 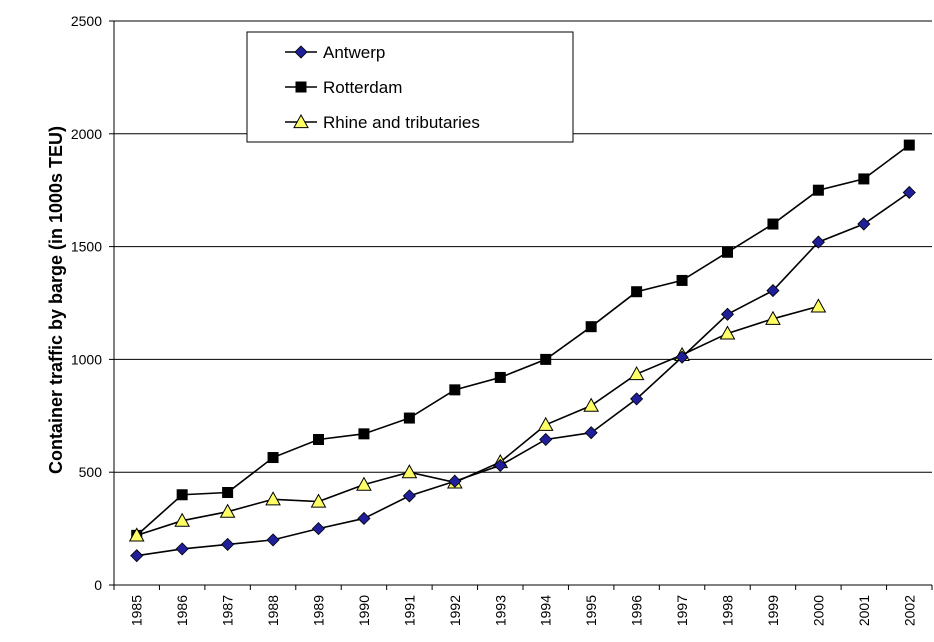 What do you see at coordinates (546, 610) in the screenshot?
I see `x-tick-label: 1994` at bounding box center [546, 610].